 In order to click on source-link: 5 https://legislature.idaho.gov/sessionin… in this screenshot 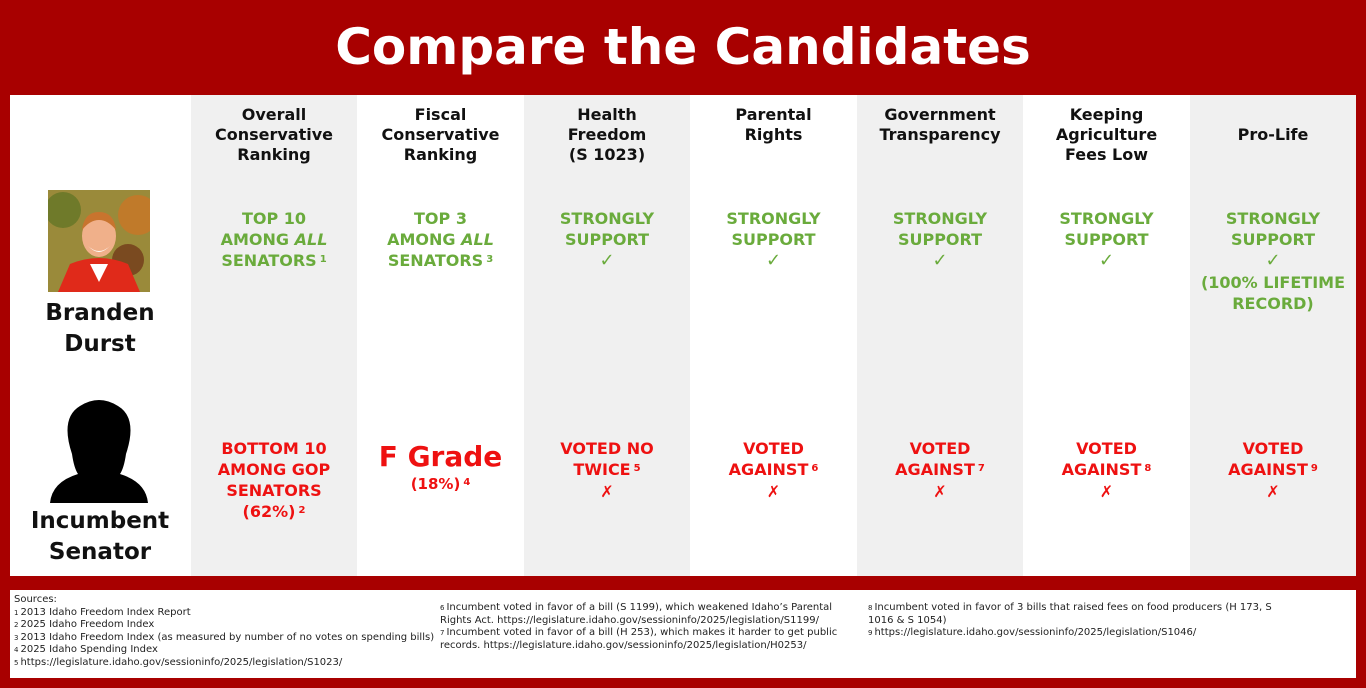, I will do `click(178, 662)`.